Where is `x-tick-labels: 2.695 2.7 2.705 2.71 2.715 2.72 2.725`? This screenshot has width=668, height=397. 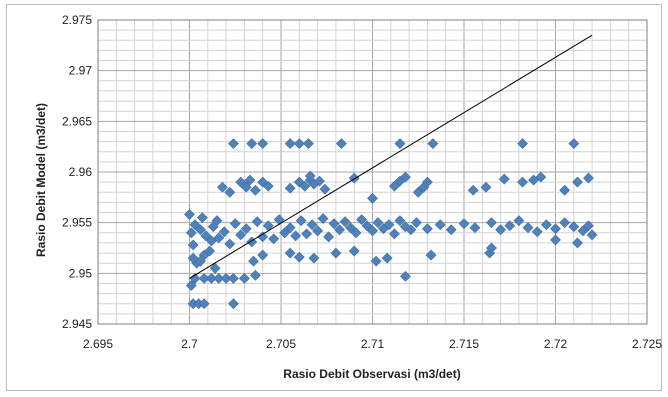
x-tick-labels: 2.695 2.7 2.705 2.71 2.715 2.72 2.725 is located at coordinates (372, 344).